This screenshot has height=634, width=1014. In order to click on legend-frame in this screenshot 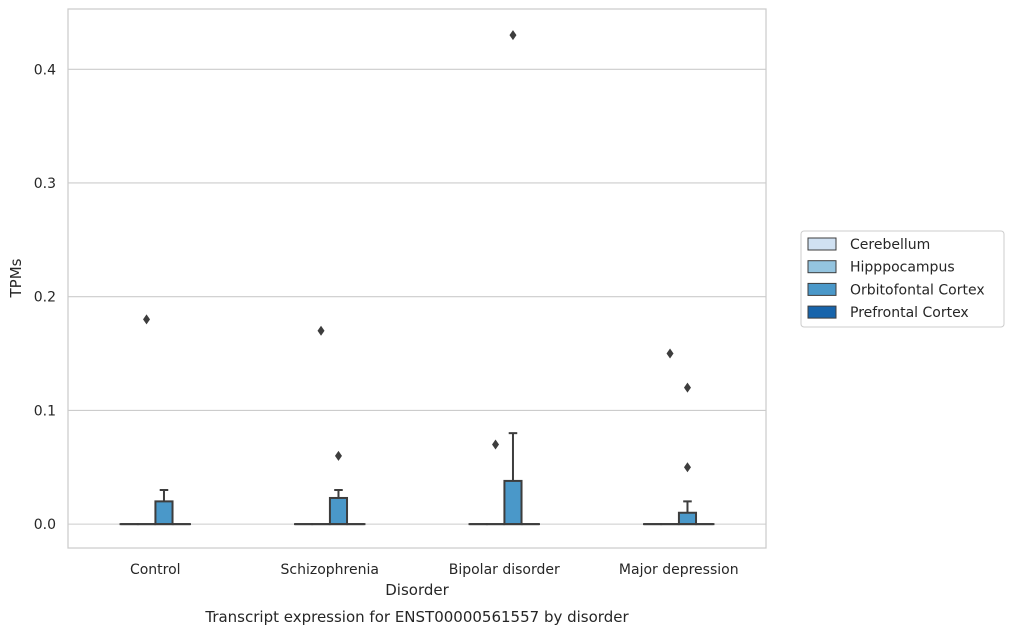, I will do `click(902, 279)`.